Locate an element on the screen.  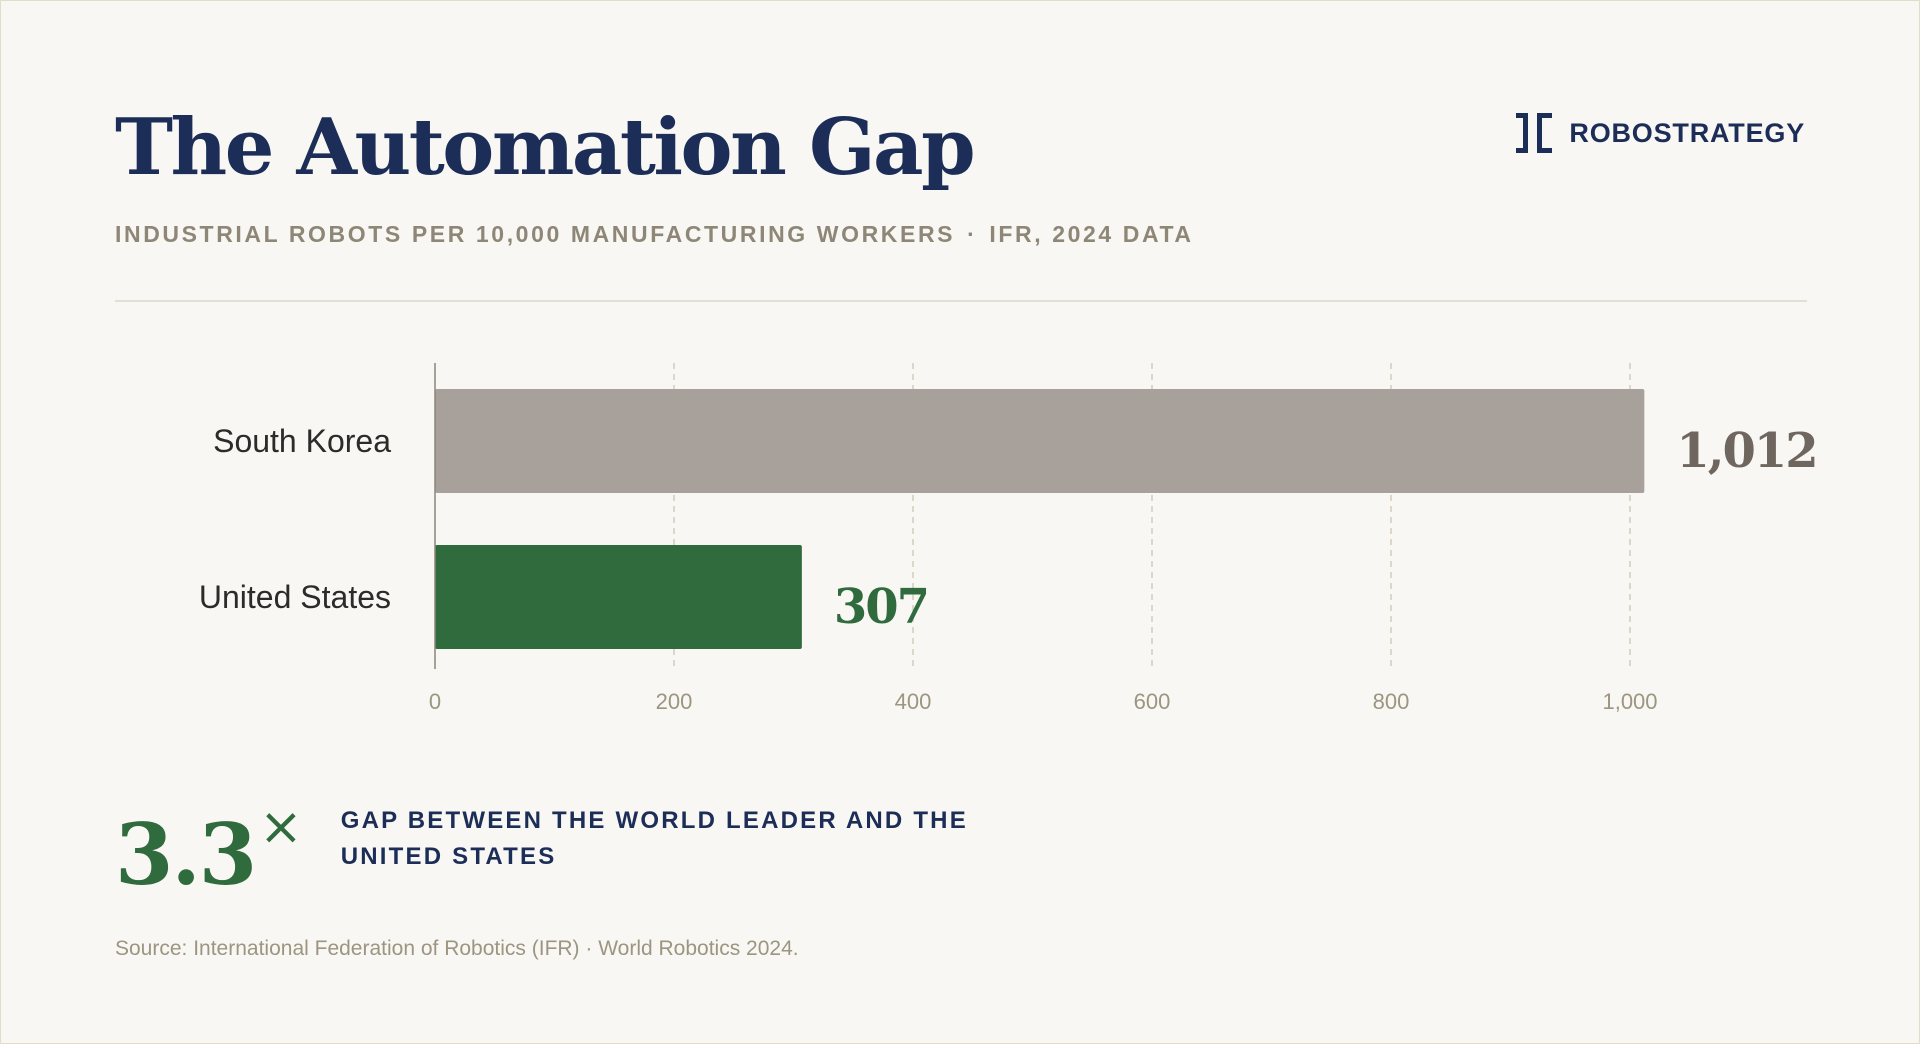
header-divider is located at coordinates (961, 301).